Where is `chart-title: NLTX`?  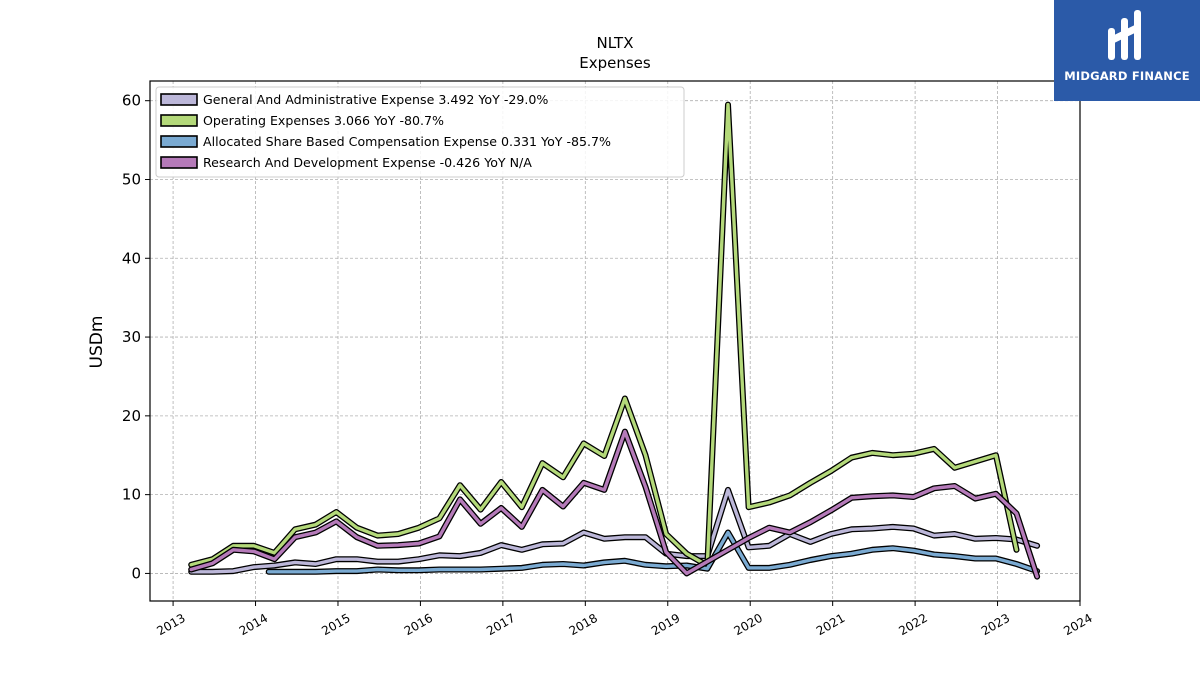 chart-title: NLTX is located at coordinates (615, 43).